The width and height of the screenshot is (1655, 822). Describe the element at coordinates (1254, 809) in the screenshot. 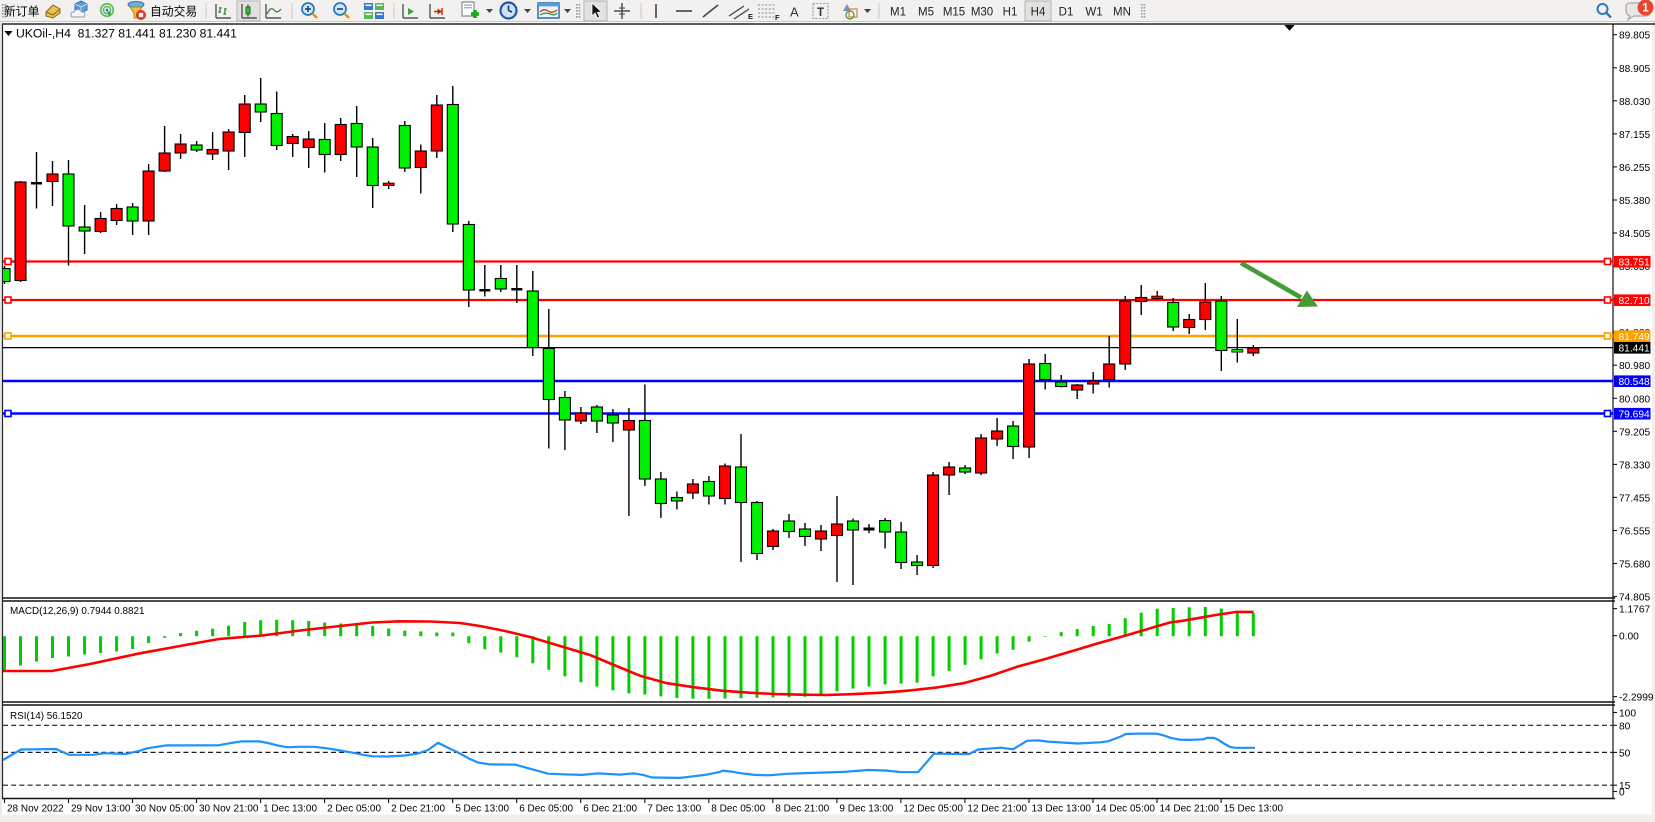

I see `svg-text: 15 Dec 13:00` at that location.